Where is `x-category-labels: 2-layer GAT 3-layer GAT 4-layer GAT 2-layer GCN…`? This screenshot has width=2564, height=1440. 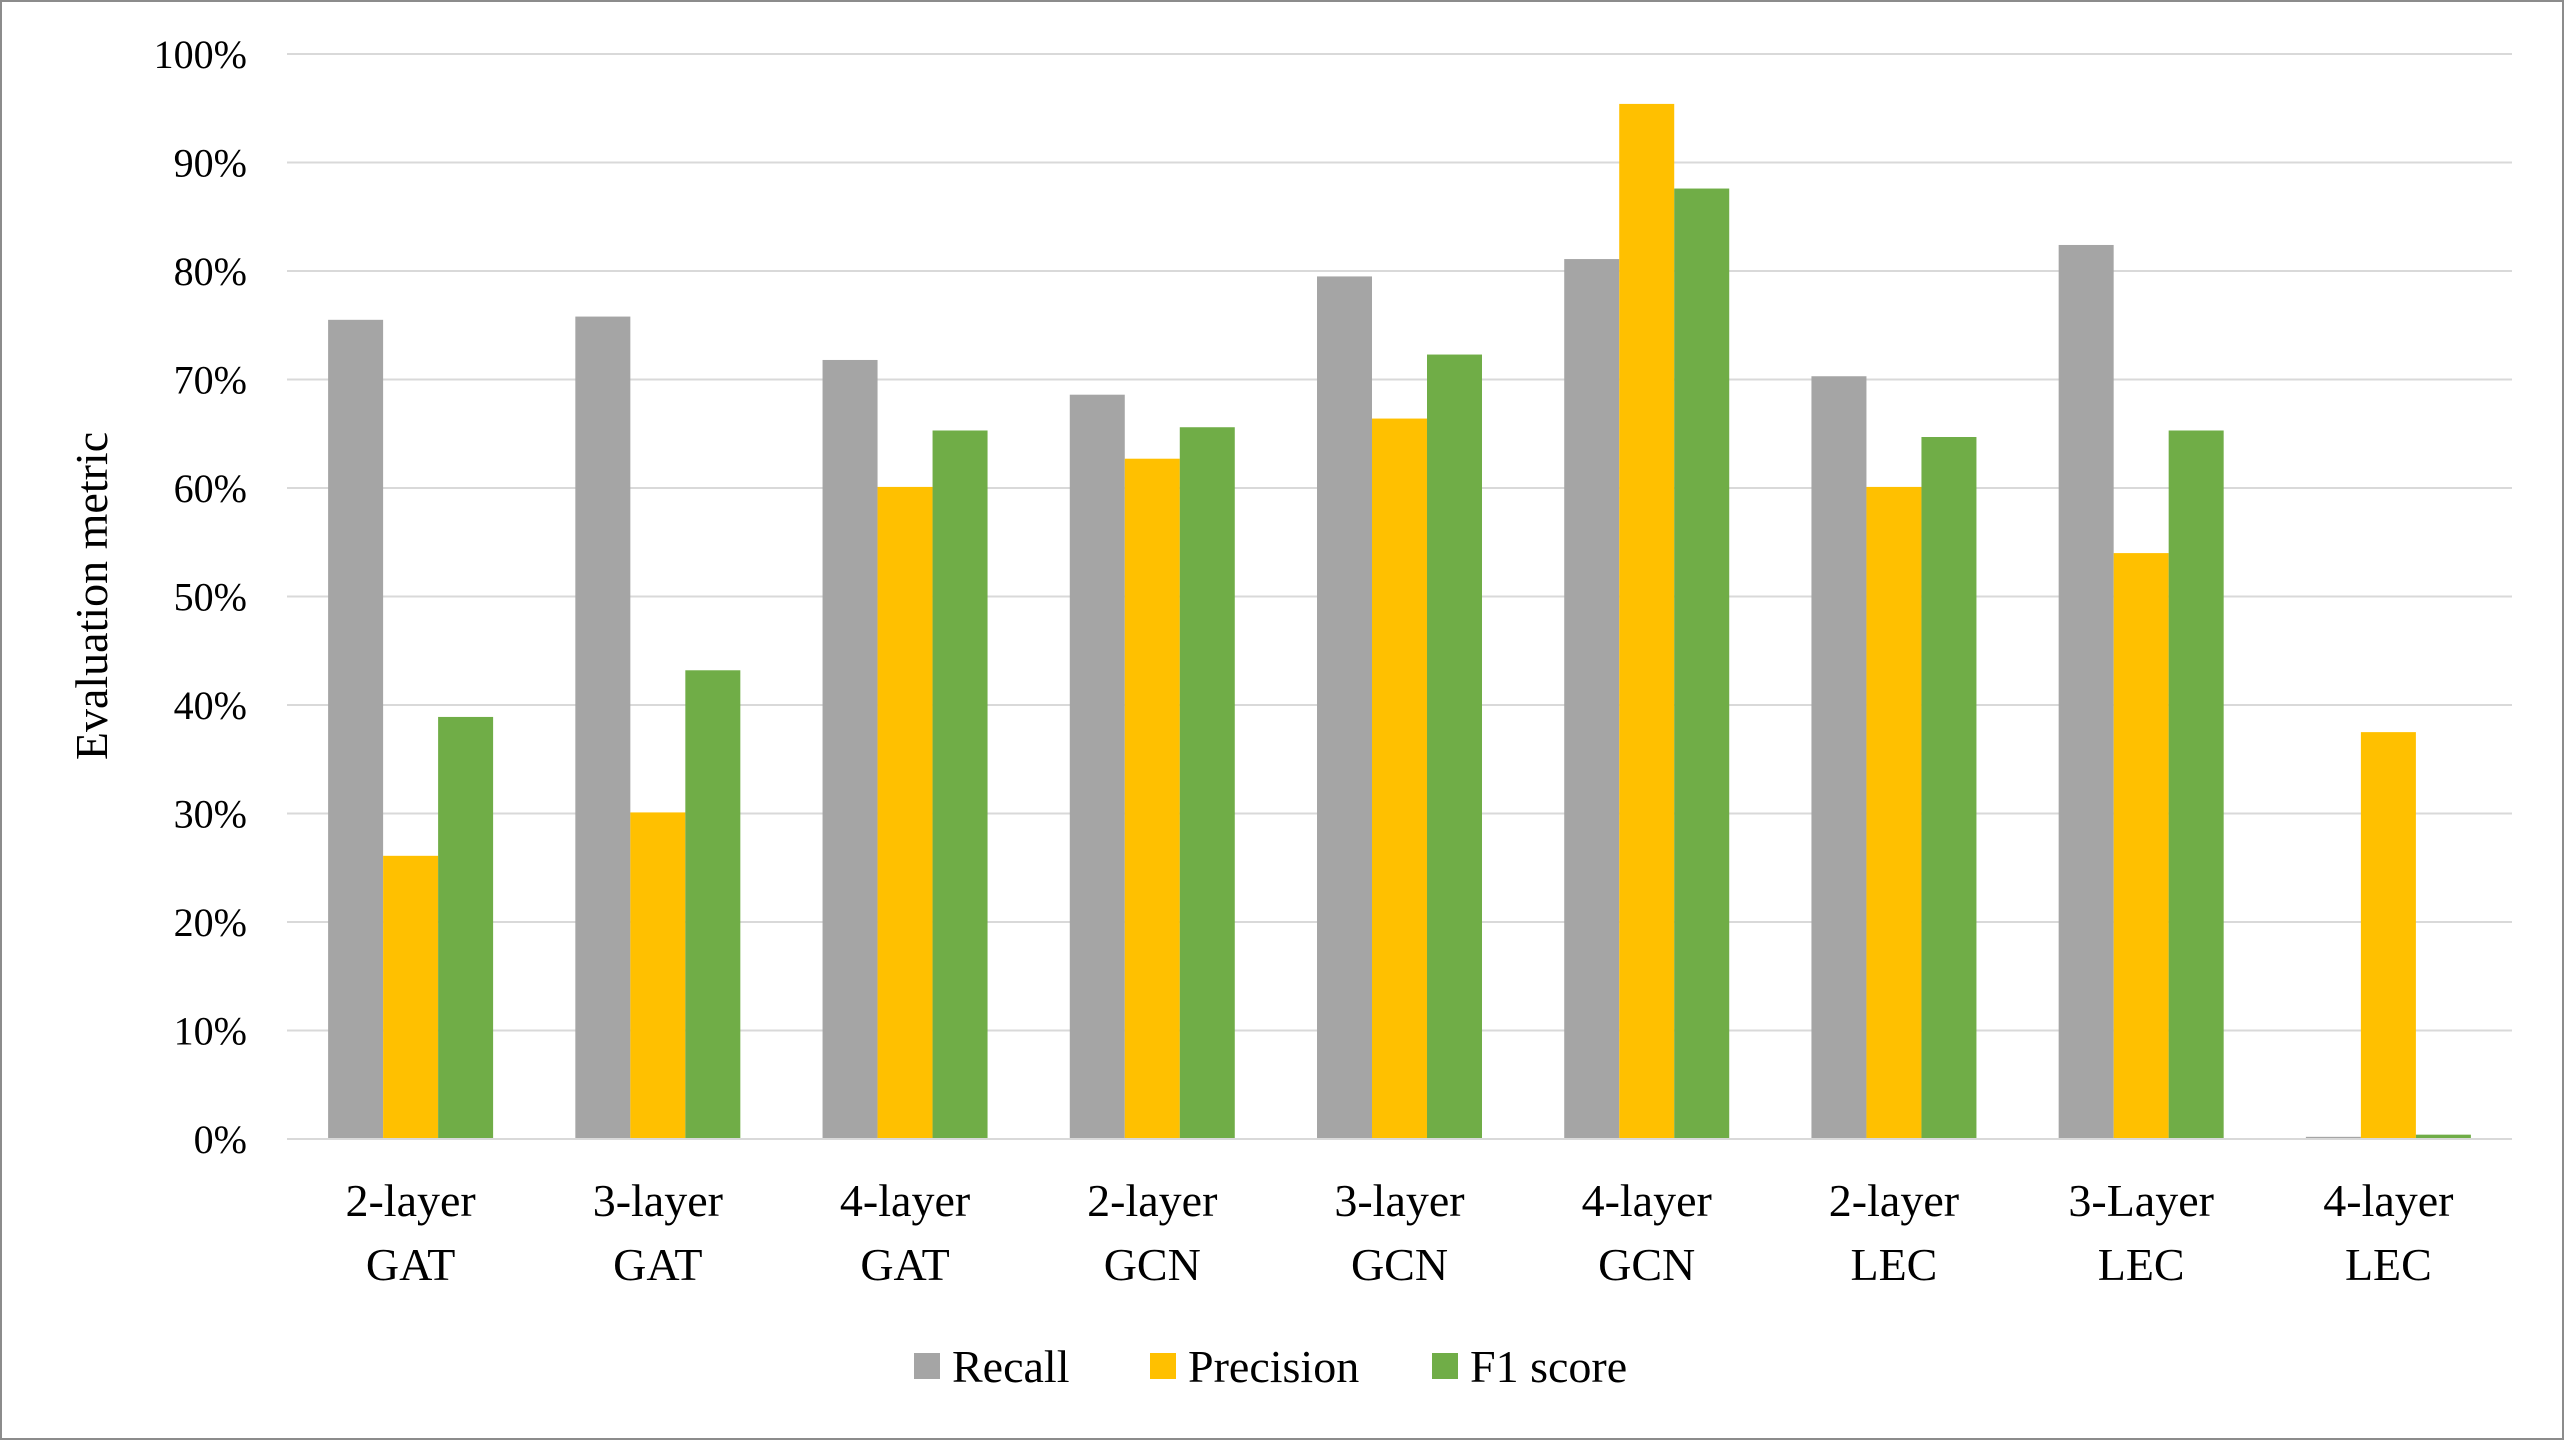 x-category-labels: 2-layer GAT 3-layer GAT 4-layer GAT 2-layer GCN… is located at coordinates (1399, 1232).